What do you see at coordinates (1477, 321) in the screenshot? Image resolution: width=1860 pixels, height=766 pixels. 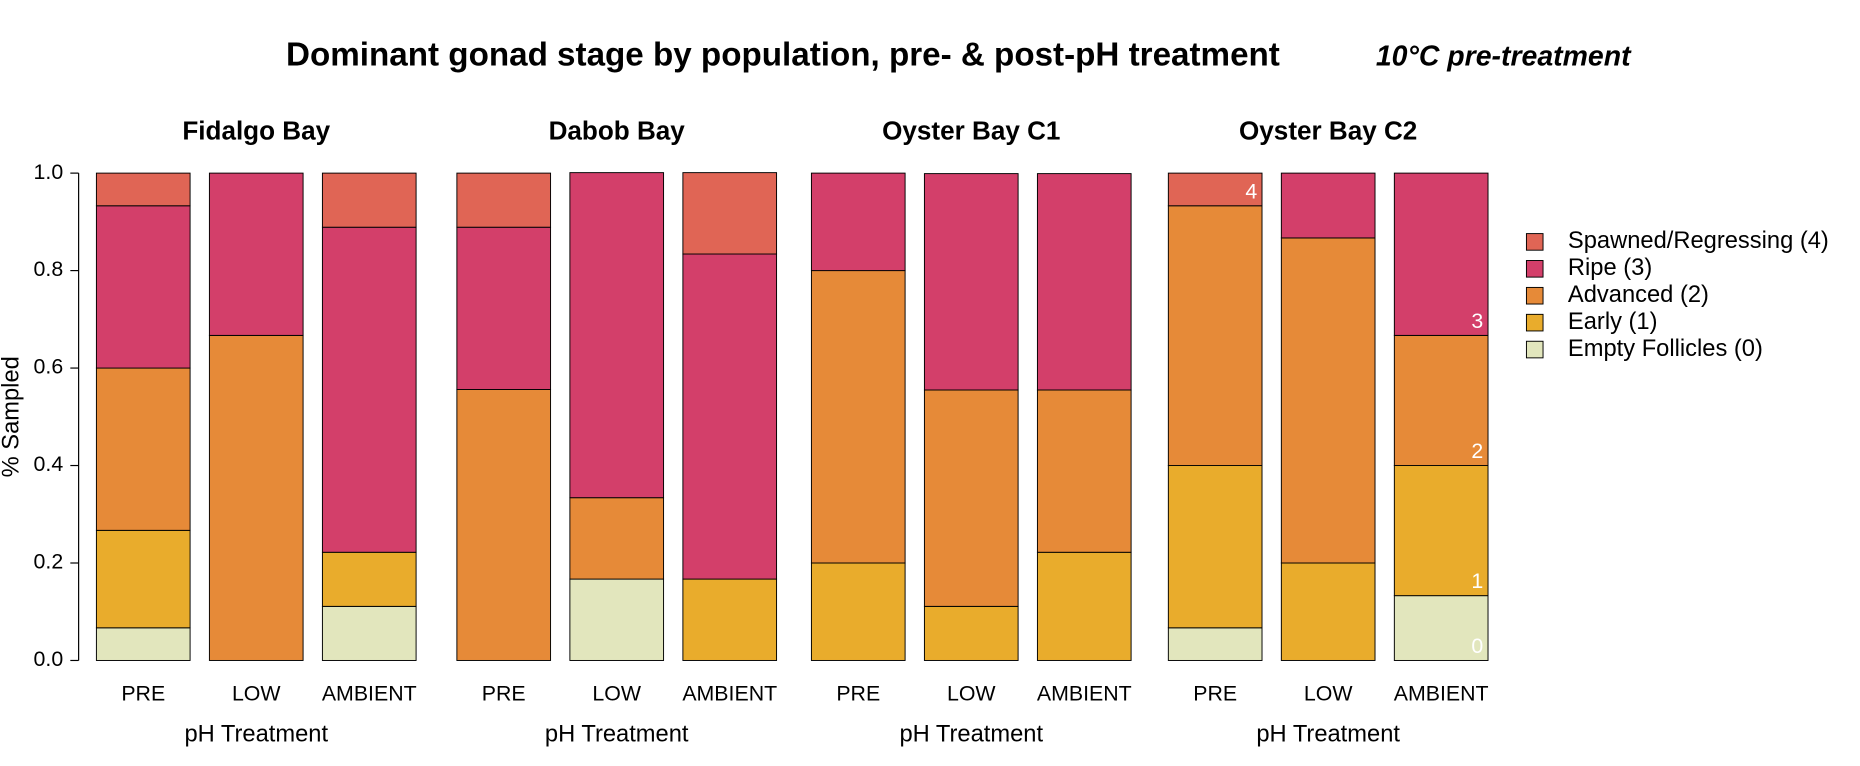 I see `annotation: 3` at bounding box center [1477, 321].